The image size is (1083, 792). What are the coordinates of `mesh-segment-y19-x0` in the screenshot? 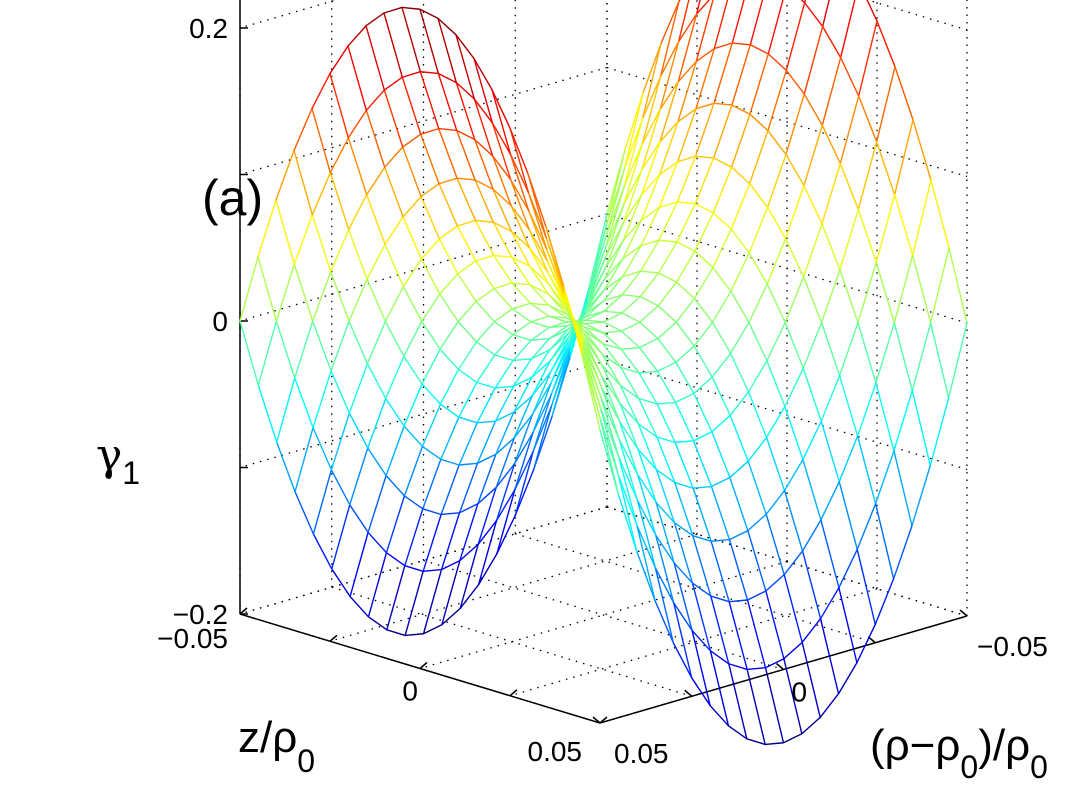 It's located at (939, 285).